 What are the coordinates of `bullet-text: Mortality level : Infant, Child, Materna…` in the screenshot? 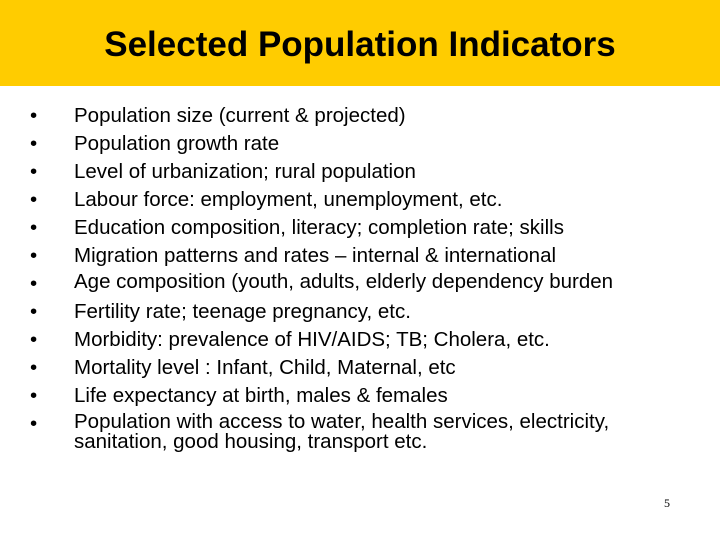 It's located at (265, 367).